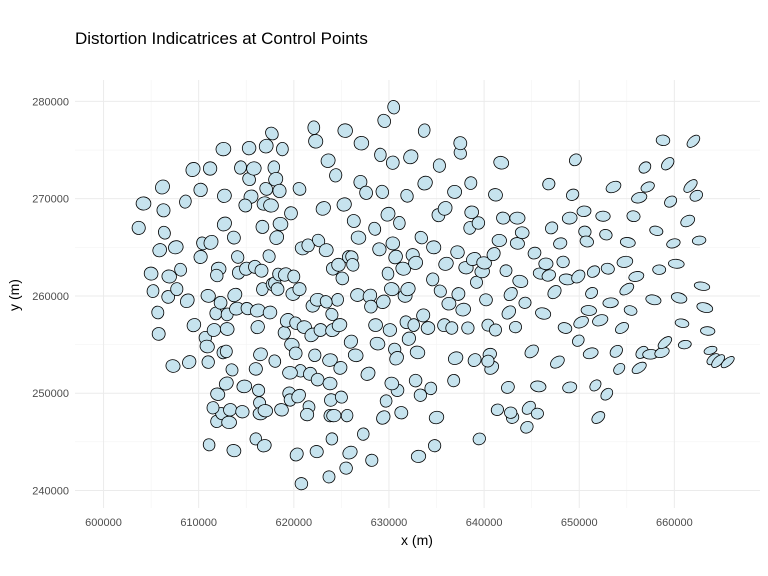 Image resolution: width=768 pixels, height=576 pixels. I want to click on y-tick-labels: 240000 250000 260000 270000 280000, so click(50, 296).